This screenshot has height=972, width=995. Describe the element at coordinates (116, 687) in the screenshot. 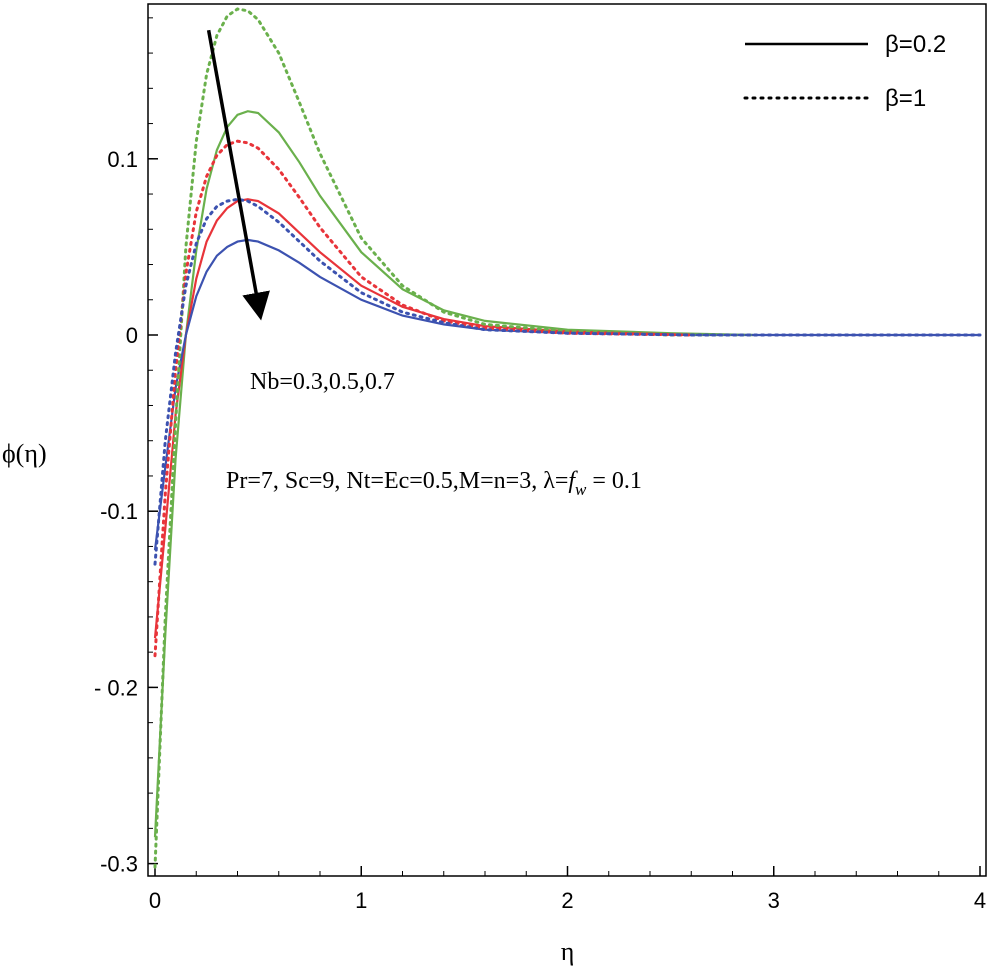

I see `y-tick-label: - 0.2` at that location.